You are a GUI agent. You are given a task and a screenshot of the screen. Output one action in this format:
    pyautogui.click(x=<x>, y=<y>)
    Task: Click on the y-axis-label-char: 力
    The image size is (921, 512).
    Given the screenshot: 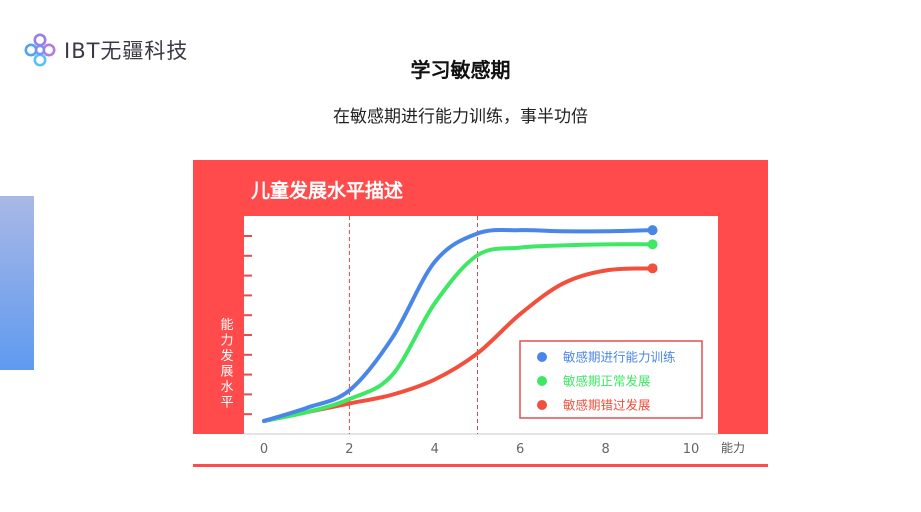 What is the action you would take?
    pyautogui.click(x=226, y=341)
    